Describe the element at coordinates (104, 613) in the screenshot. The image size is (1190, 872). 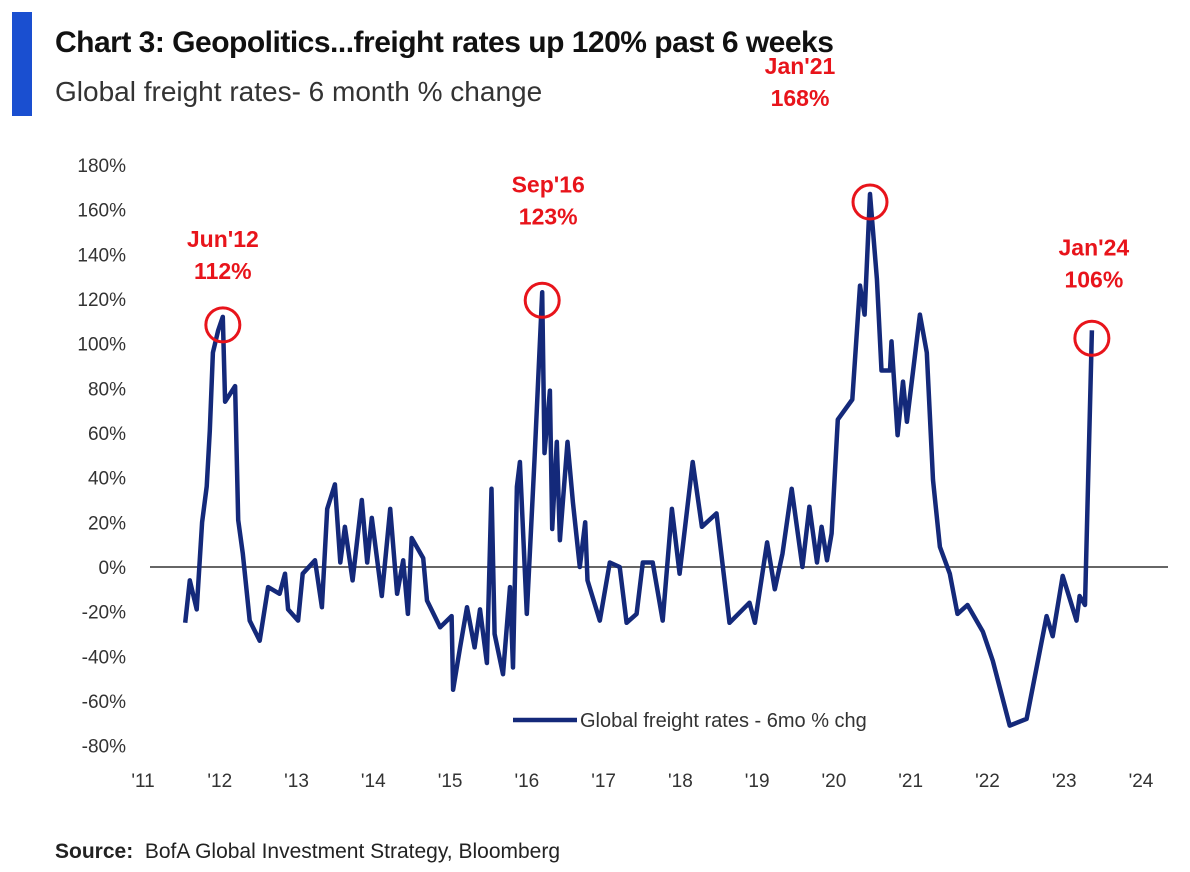
I see `y-tick-label: -20%` at that location.